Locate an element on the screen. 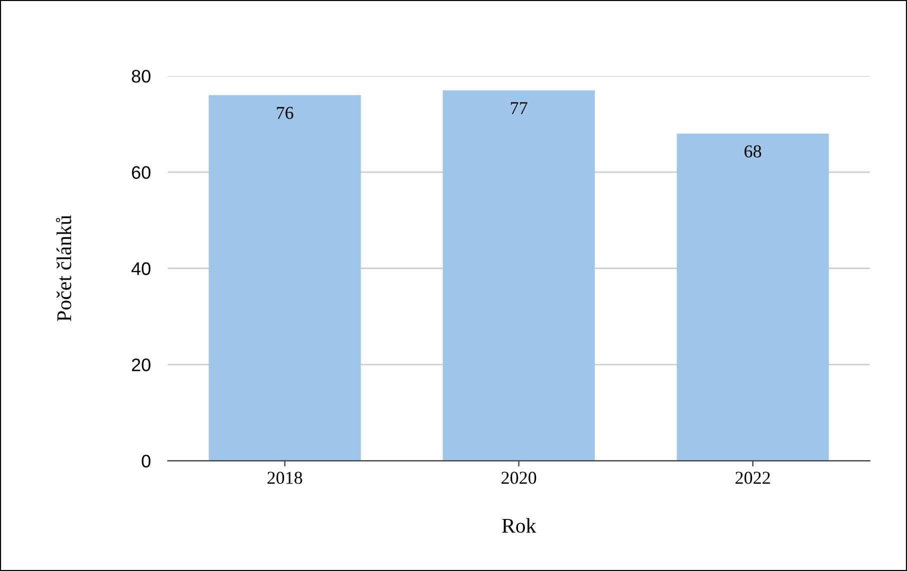 Image resolution: width=907 pixels, height=571 pixels. data-label: 68 is located at coordinates (753, 151).